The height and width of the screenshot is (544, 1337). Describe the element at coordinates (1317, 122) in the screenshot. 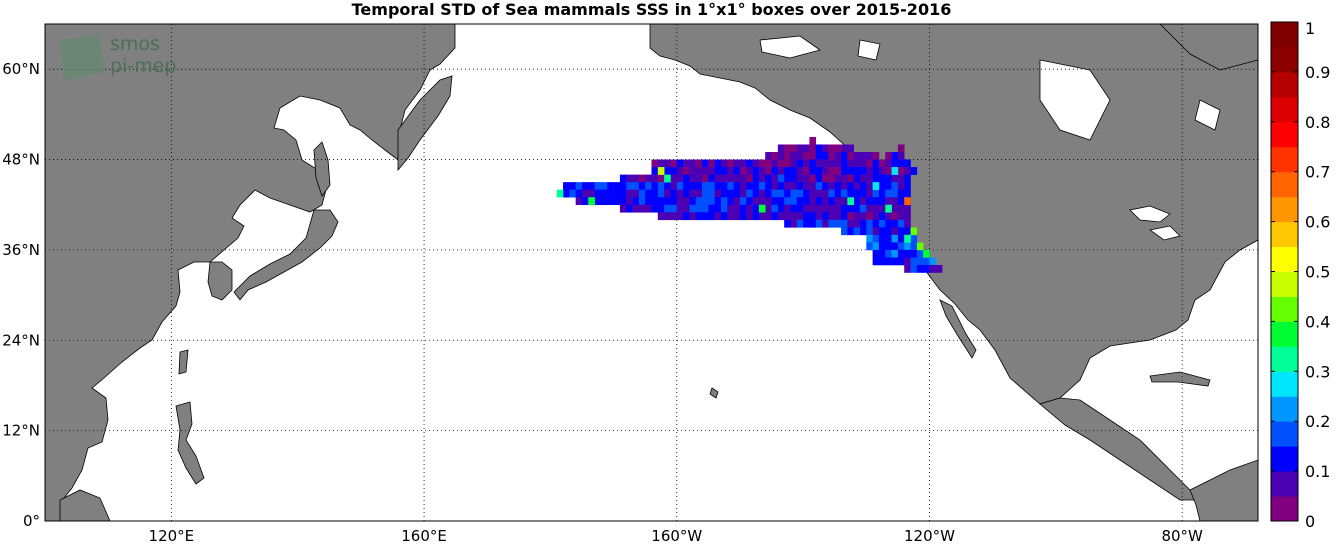

I see `colorbar-tick-label: 0.8` at that location.